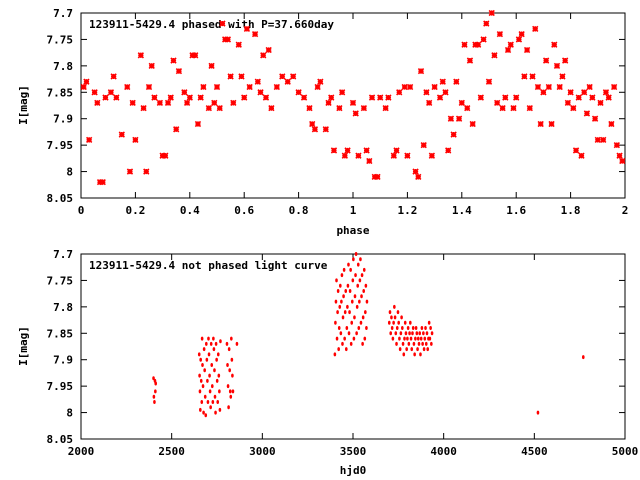  I want to click on x-tick-label: 2500, so click(171, 451).